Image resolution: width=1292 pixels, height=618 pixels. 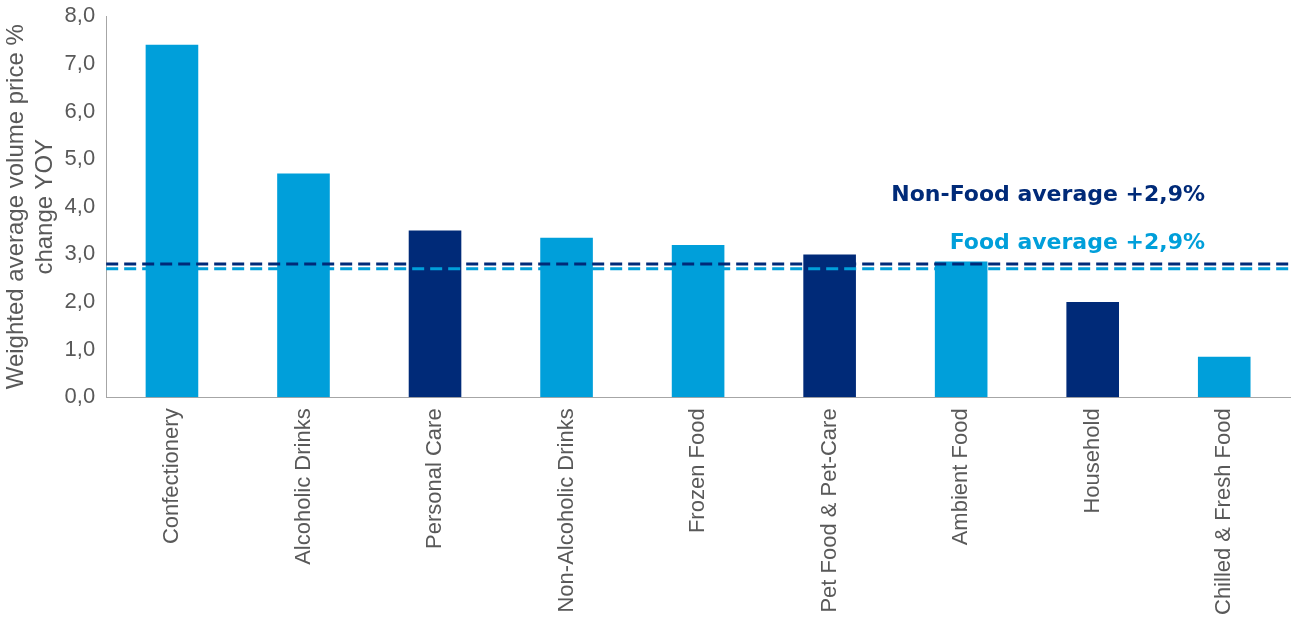 What do you see at coordinates (80, 110) in the screenshot?
I see `y-tick-label: 6,0` at bounding box center [80, 110].